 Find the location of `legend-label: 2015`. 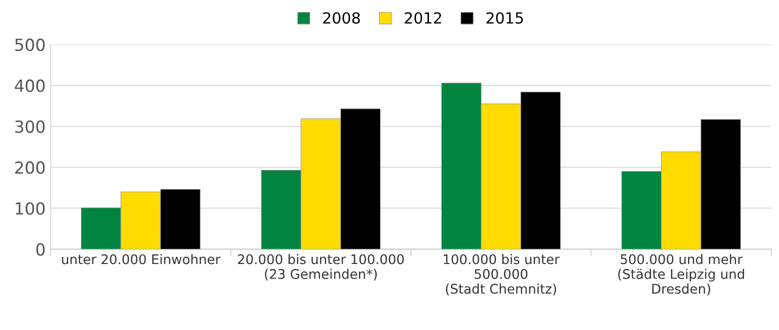

legend-label: 2015 is located at coordinates (504, 18).